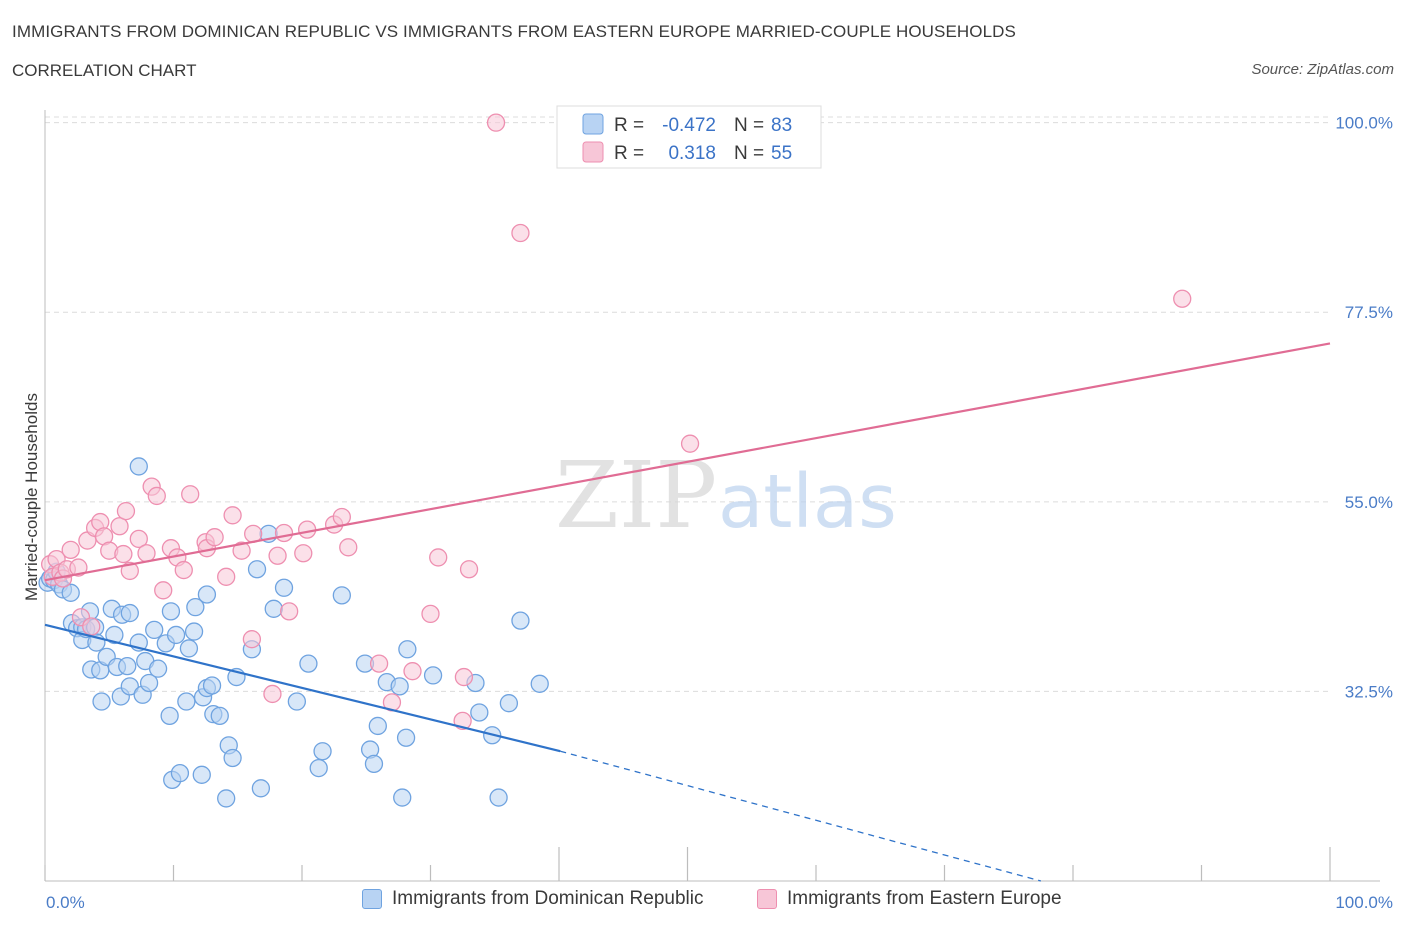  Describe the element at coordinates (689, 137) in the screenshot. I see `legend: R = -0.472 N = 83 R = 0.318 N = 55` at that location.